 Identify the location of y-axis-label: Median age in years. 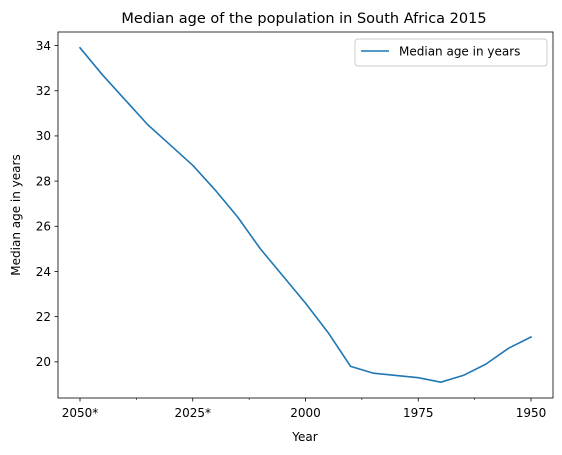
(16, 214).